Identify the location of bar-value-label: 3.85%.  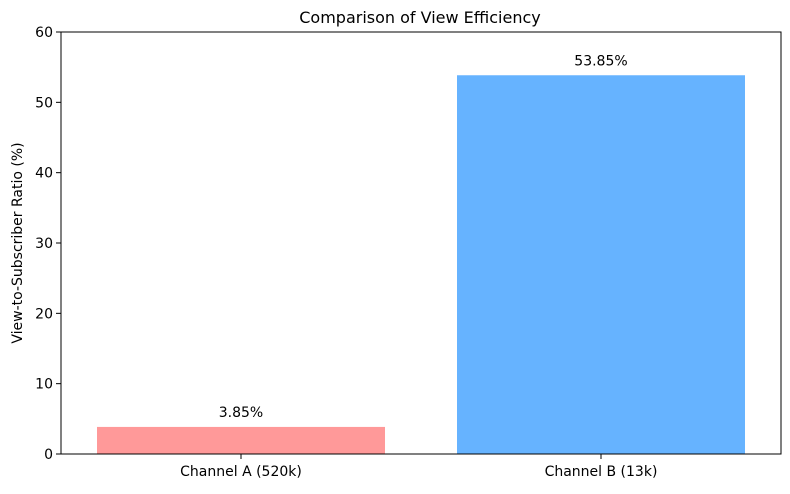
(241, 413).